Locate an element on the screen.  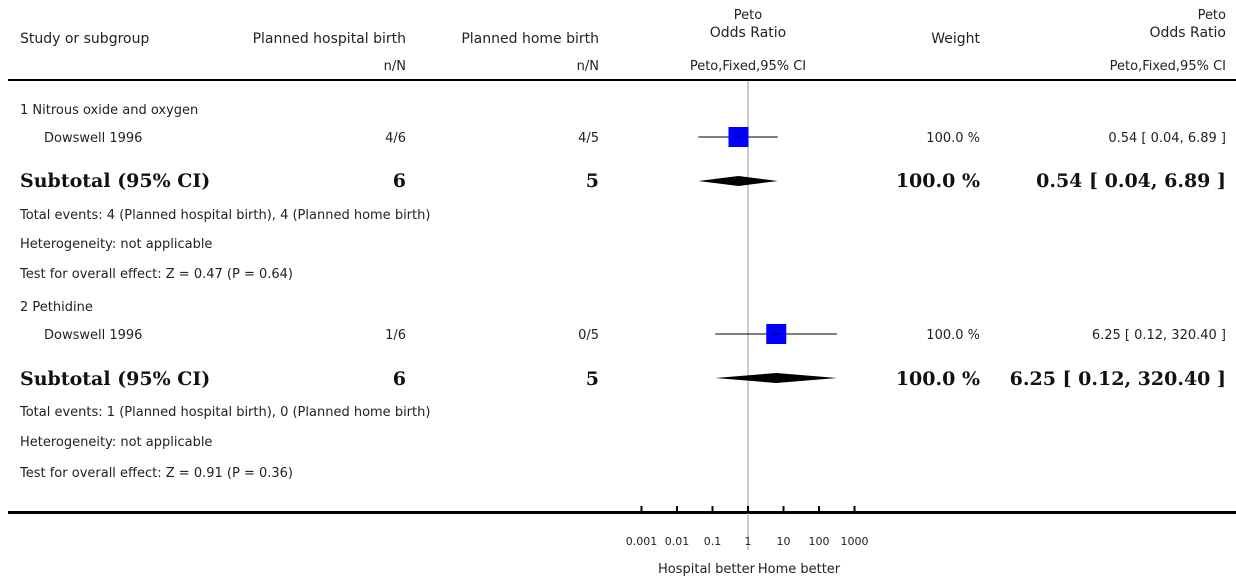
axis-tick-label: 1000 is located at coordinates (855, 541).